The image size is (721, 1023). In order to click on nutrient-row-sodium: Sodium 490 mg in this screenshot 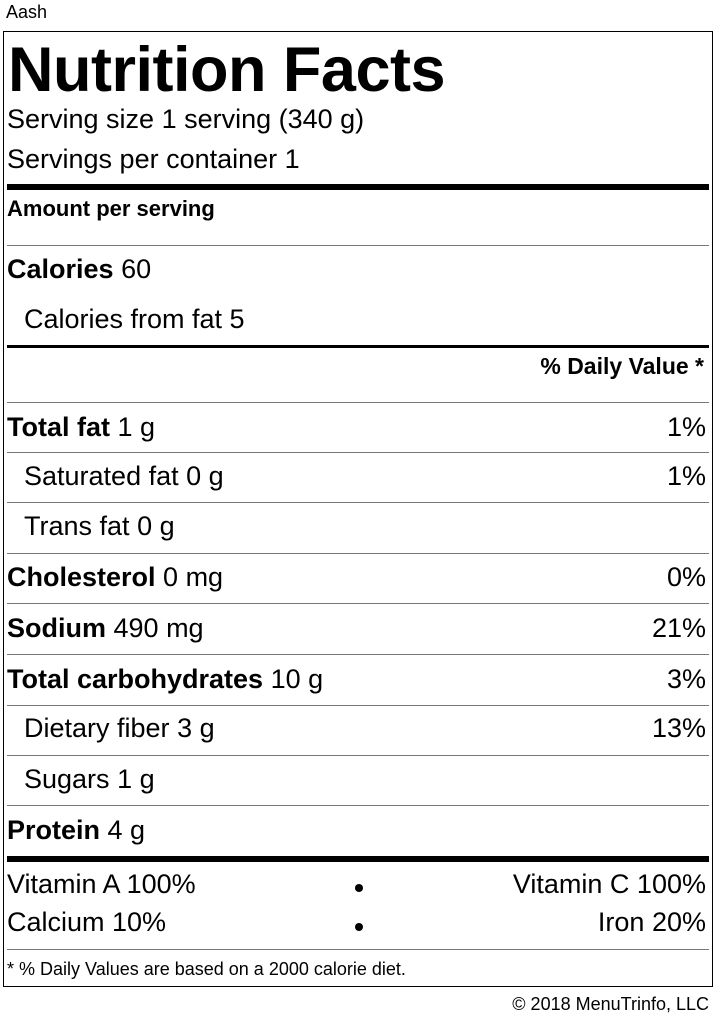, I will do `click(105, 628)`.